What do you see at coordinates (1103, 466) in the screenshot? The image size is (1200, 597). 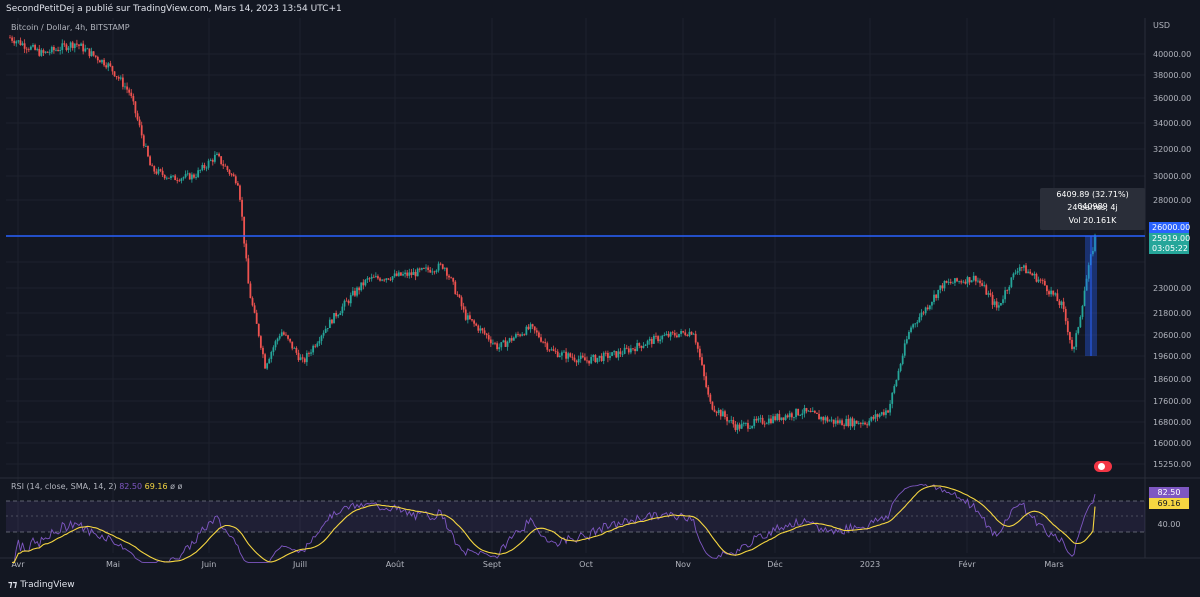 I see `alarm-clock-icon` at bounding box center [1103, 466].